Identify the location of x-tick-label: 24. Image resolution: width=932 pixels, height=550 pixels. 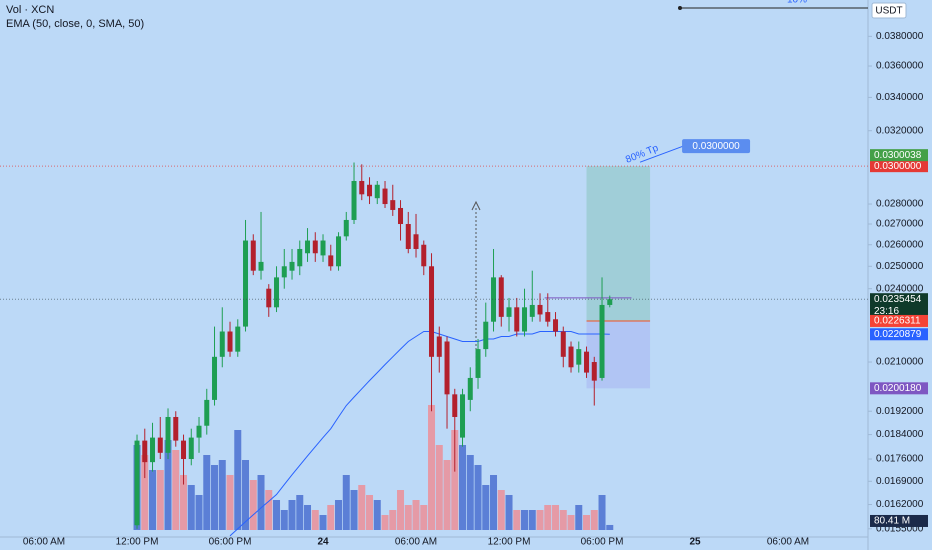
(323, 542).